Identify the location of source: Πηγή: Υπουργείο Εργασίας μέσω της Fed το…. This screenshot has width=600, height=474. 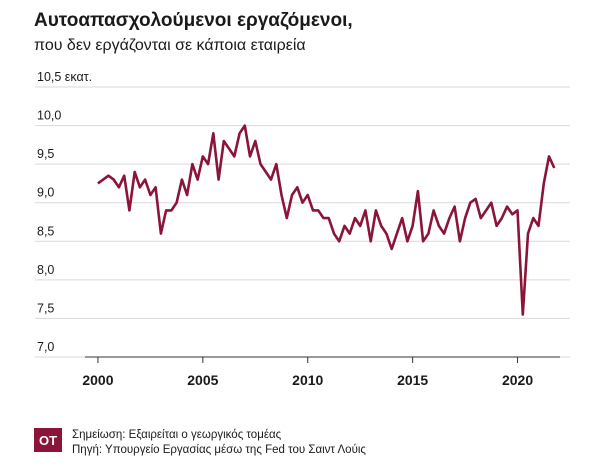
(219, 450).